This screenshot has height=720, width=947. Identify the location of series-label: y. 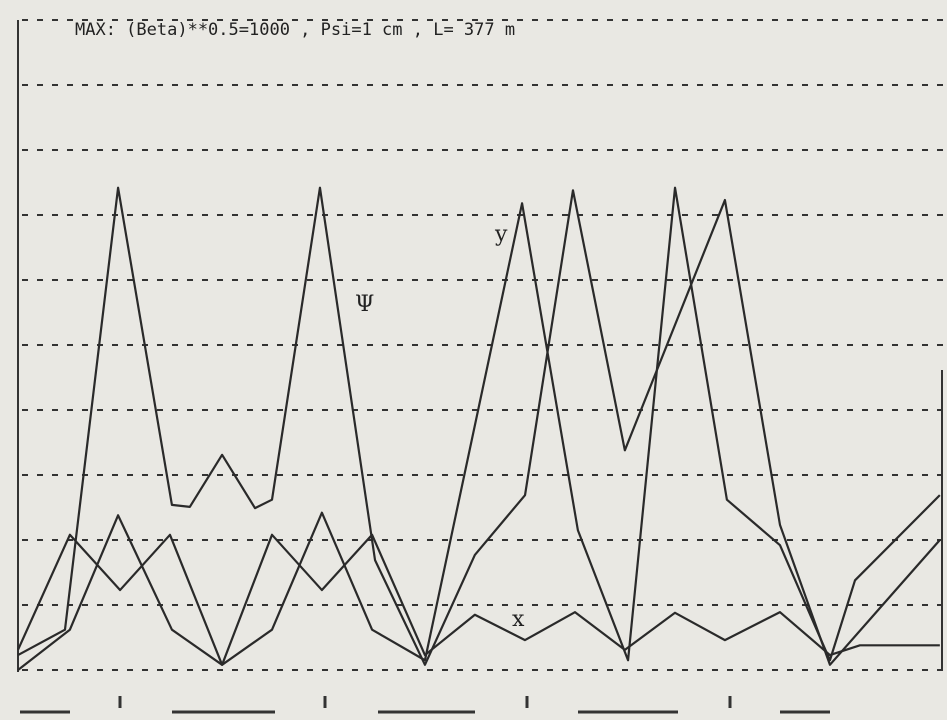
(501, 234).